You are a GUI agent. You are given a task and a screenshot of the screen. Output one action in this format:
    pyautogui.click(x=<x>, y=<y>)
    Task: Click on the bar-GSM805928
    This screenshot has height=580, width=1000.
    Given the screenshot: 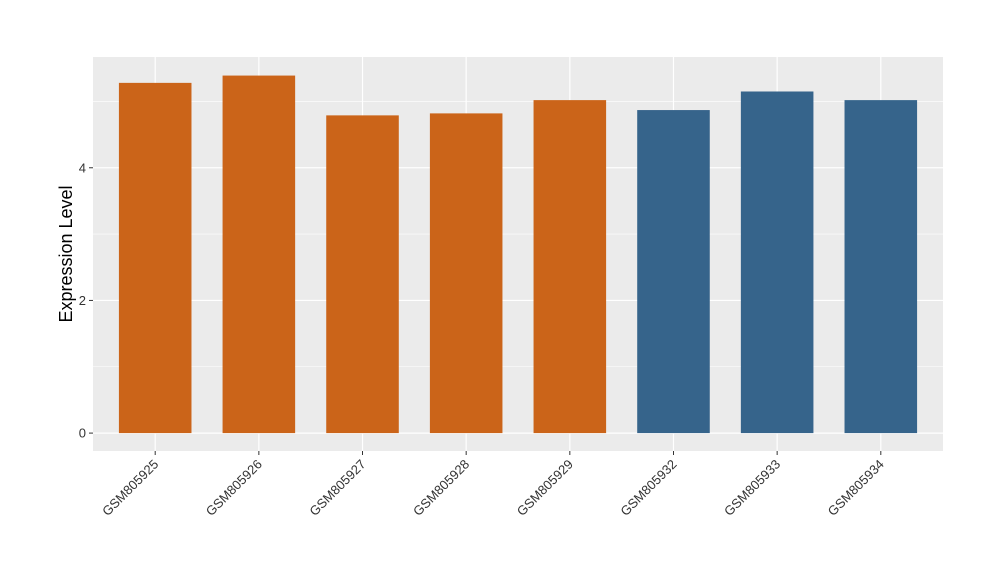 What is the action you would take?
    pyautogui.click(x=466, y=273)
    